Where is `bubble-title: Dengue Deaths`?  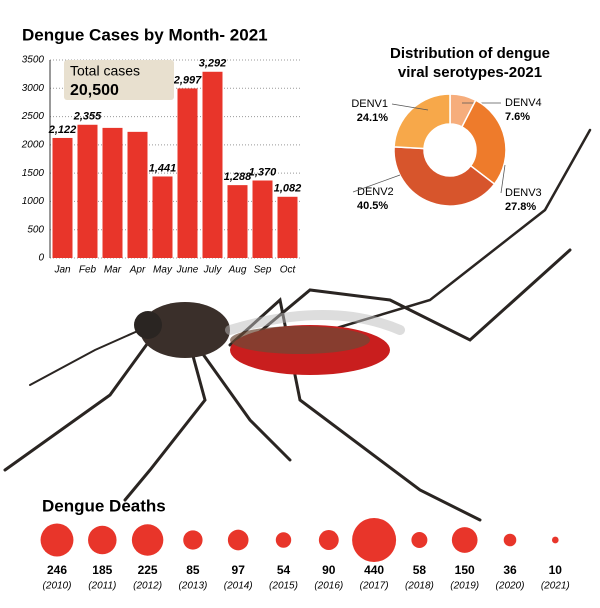 bubble-title: Dengue Deaths is located at coordinates (104, 505).